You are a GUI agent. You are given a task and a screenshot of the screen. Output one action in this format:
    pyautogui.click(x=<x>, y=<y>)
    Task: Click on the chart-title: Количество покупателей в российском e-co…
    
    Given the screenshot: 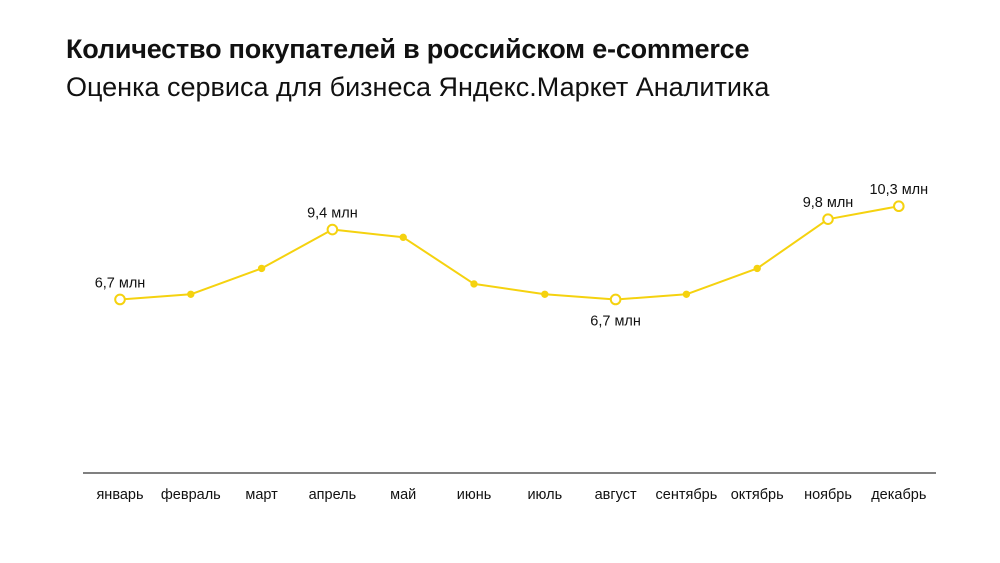 What is the action you would take?
    pyautogui.click(x=408, y=49)
    